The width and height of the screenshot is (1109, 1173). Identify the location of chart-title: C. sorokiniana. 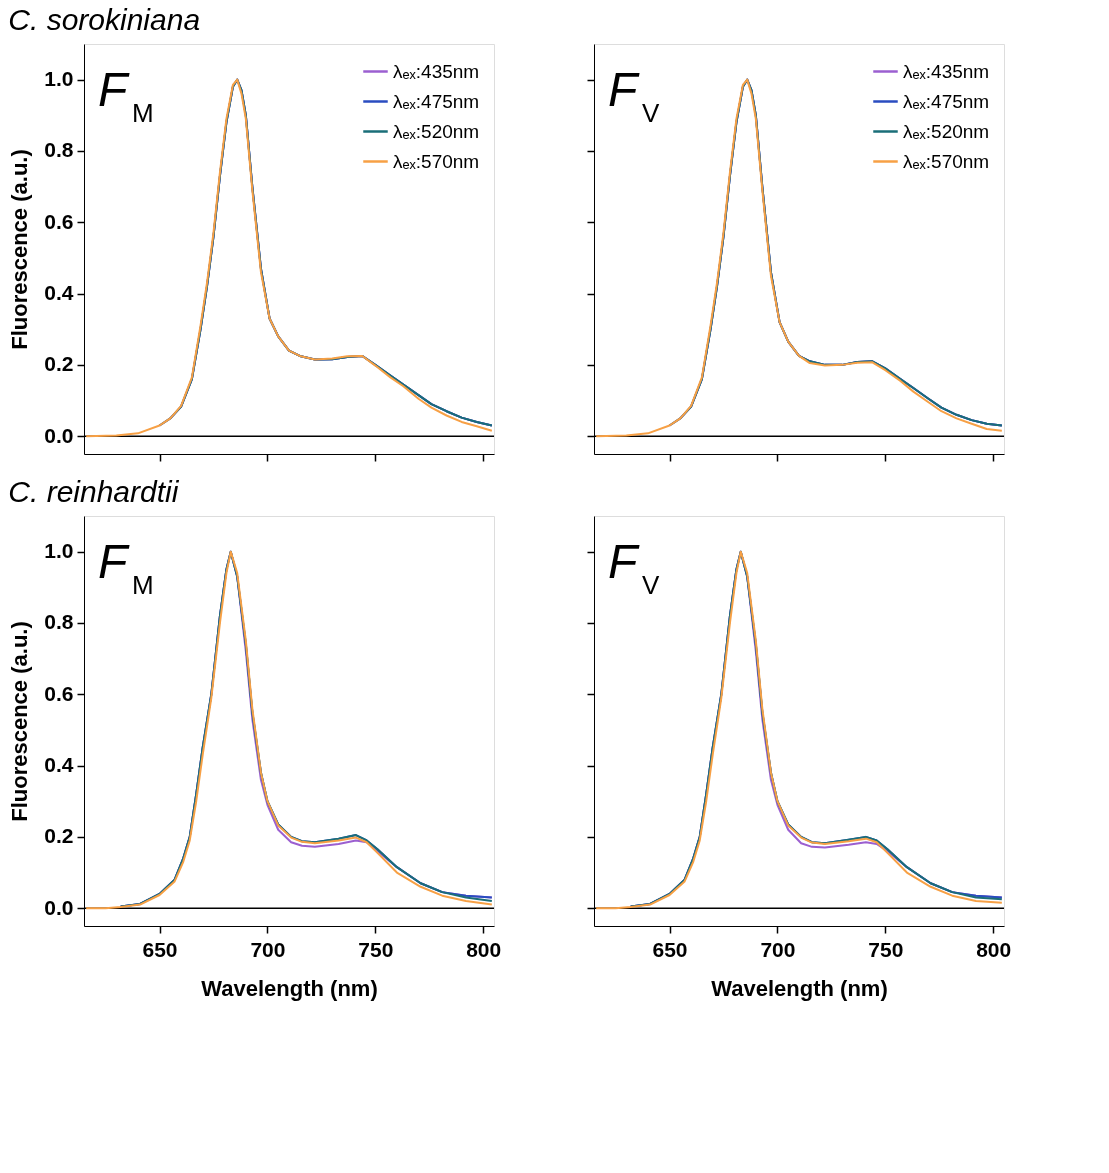
(104, 19).